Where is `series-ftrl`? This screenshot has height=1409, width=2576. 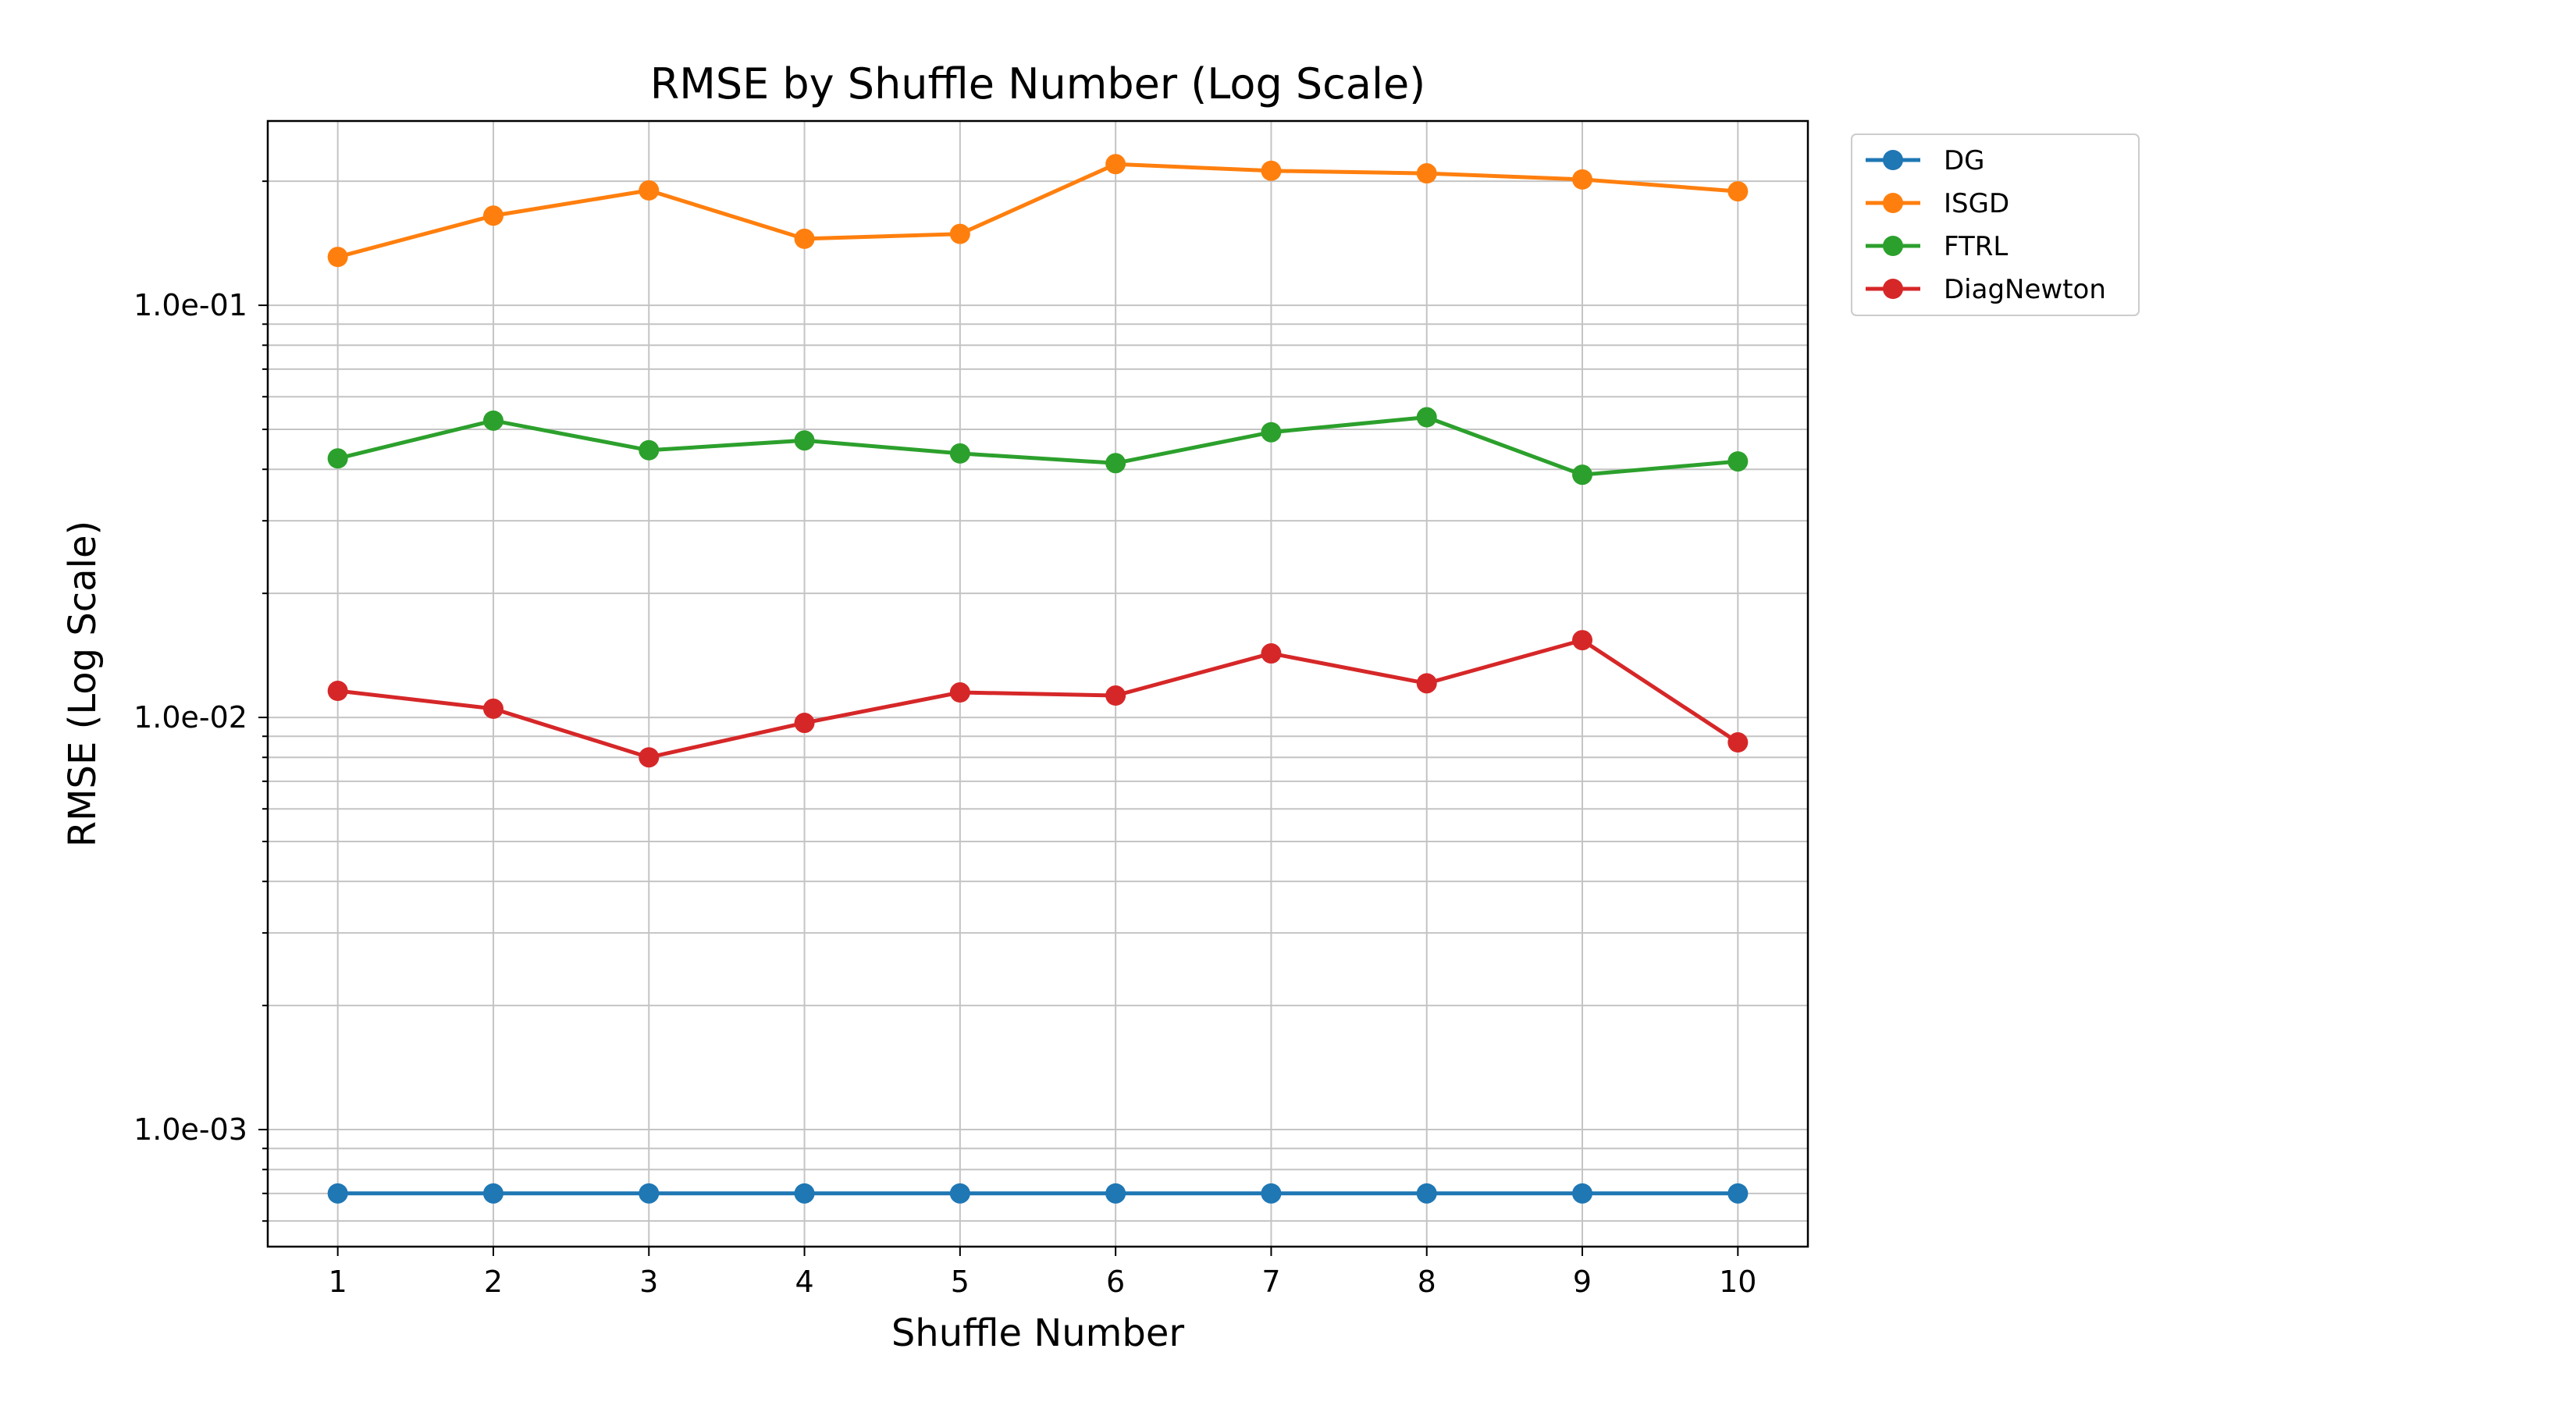 series-ftrl is located at coordinates (1038, 446).